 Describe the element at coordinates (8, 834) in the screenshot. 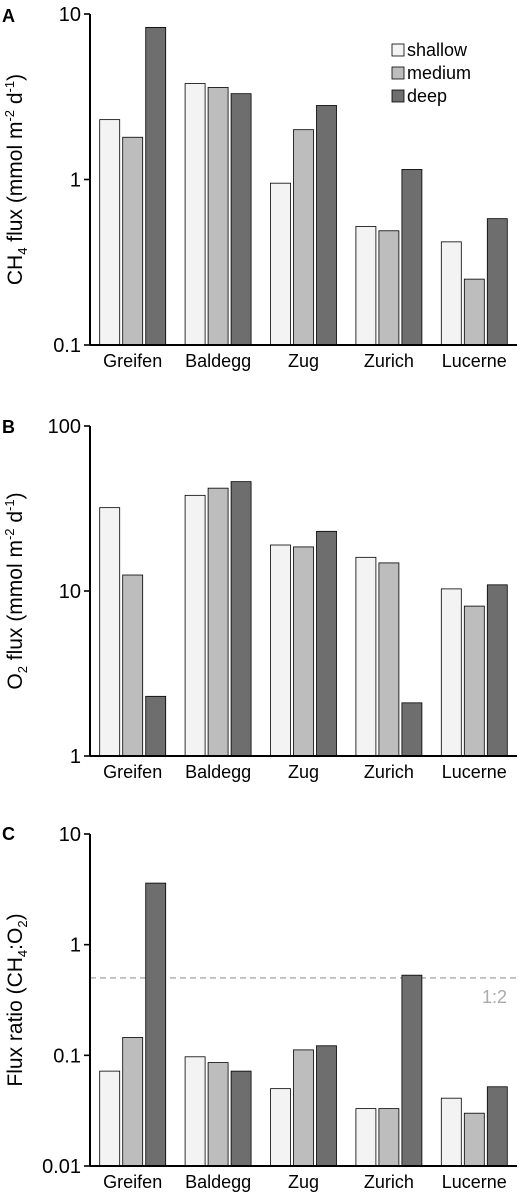

I see `panel-label: C` at that location.